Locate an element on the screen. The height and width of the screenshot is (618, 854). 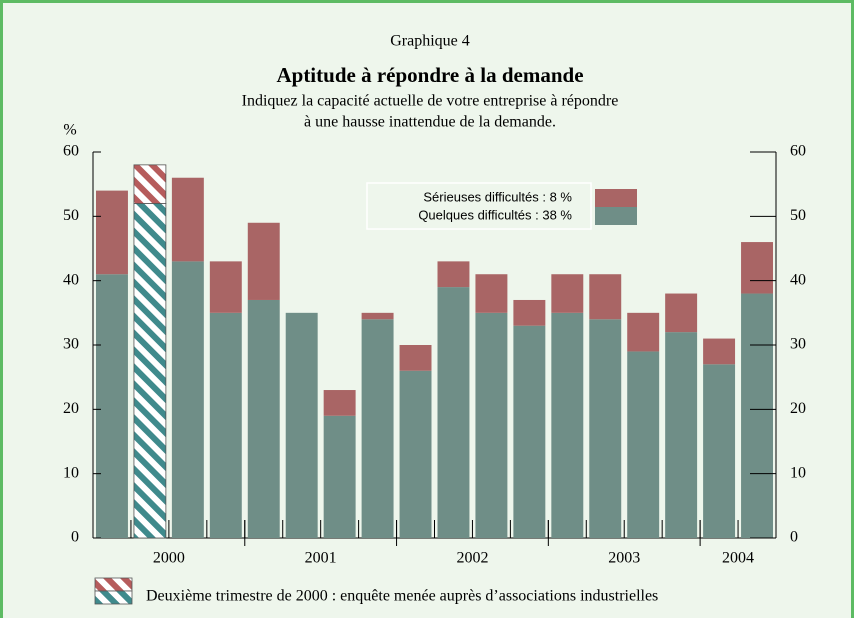
x-group-label: 2004 is located at coordinates (738, 558).